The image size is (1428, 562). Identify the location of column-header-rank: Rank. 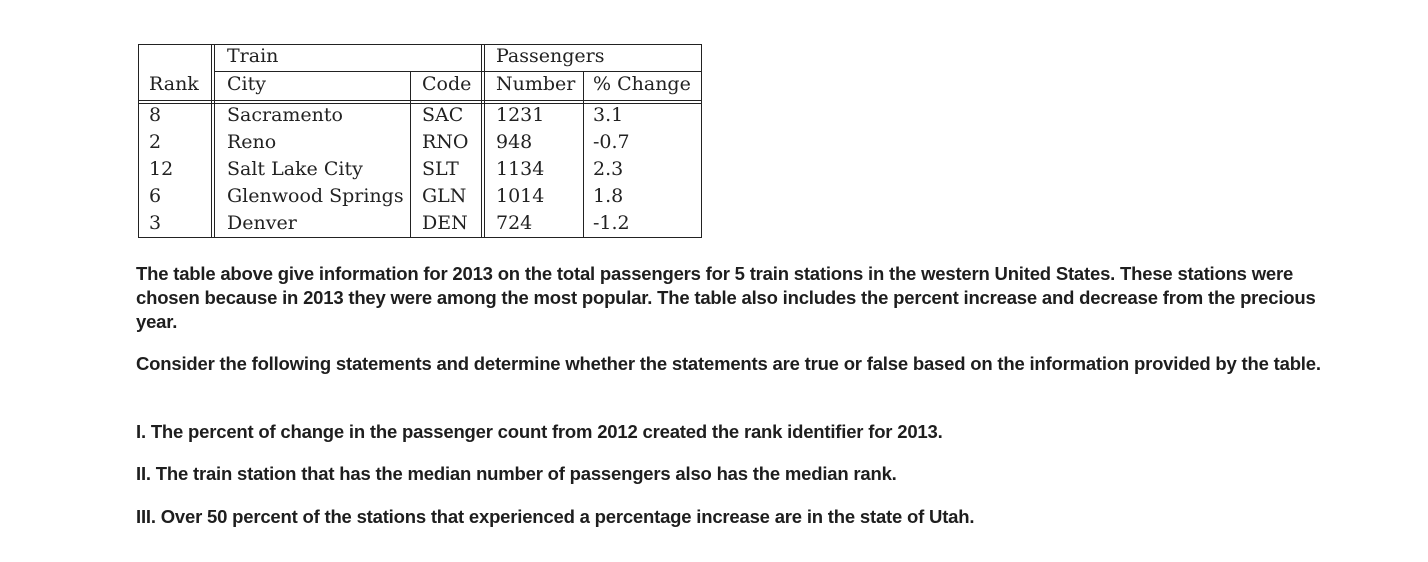
(174, 84).